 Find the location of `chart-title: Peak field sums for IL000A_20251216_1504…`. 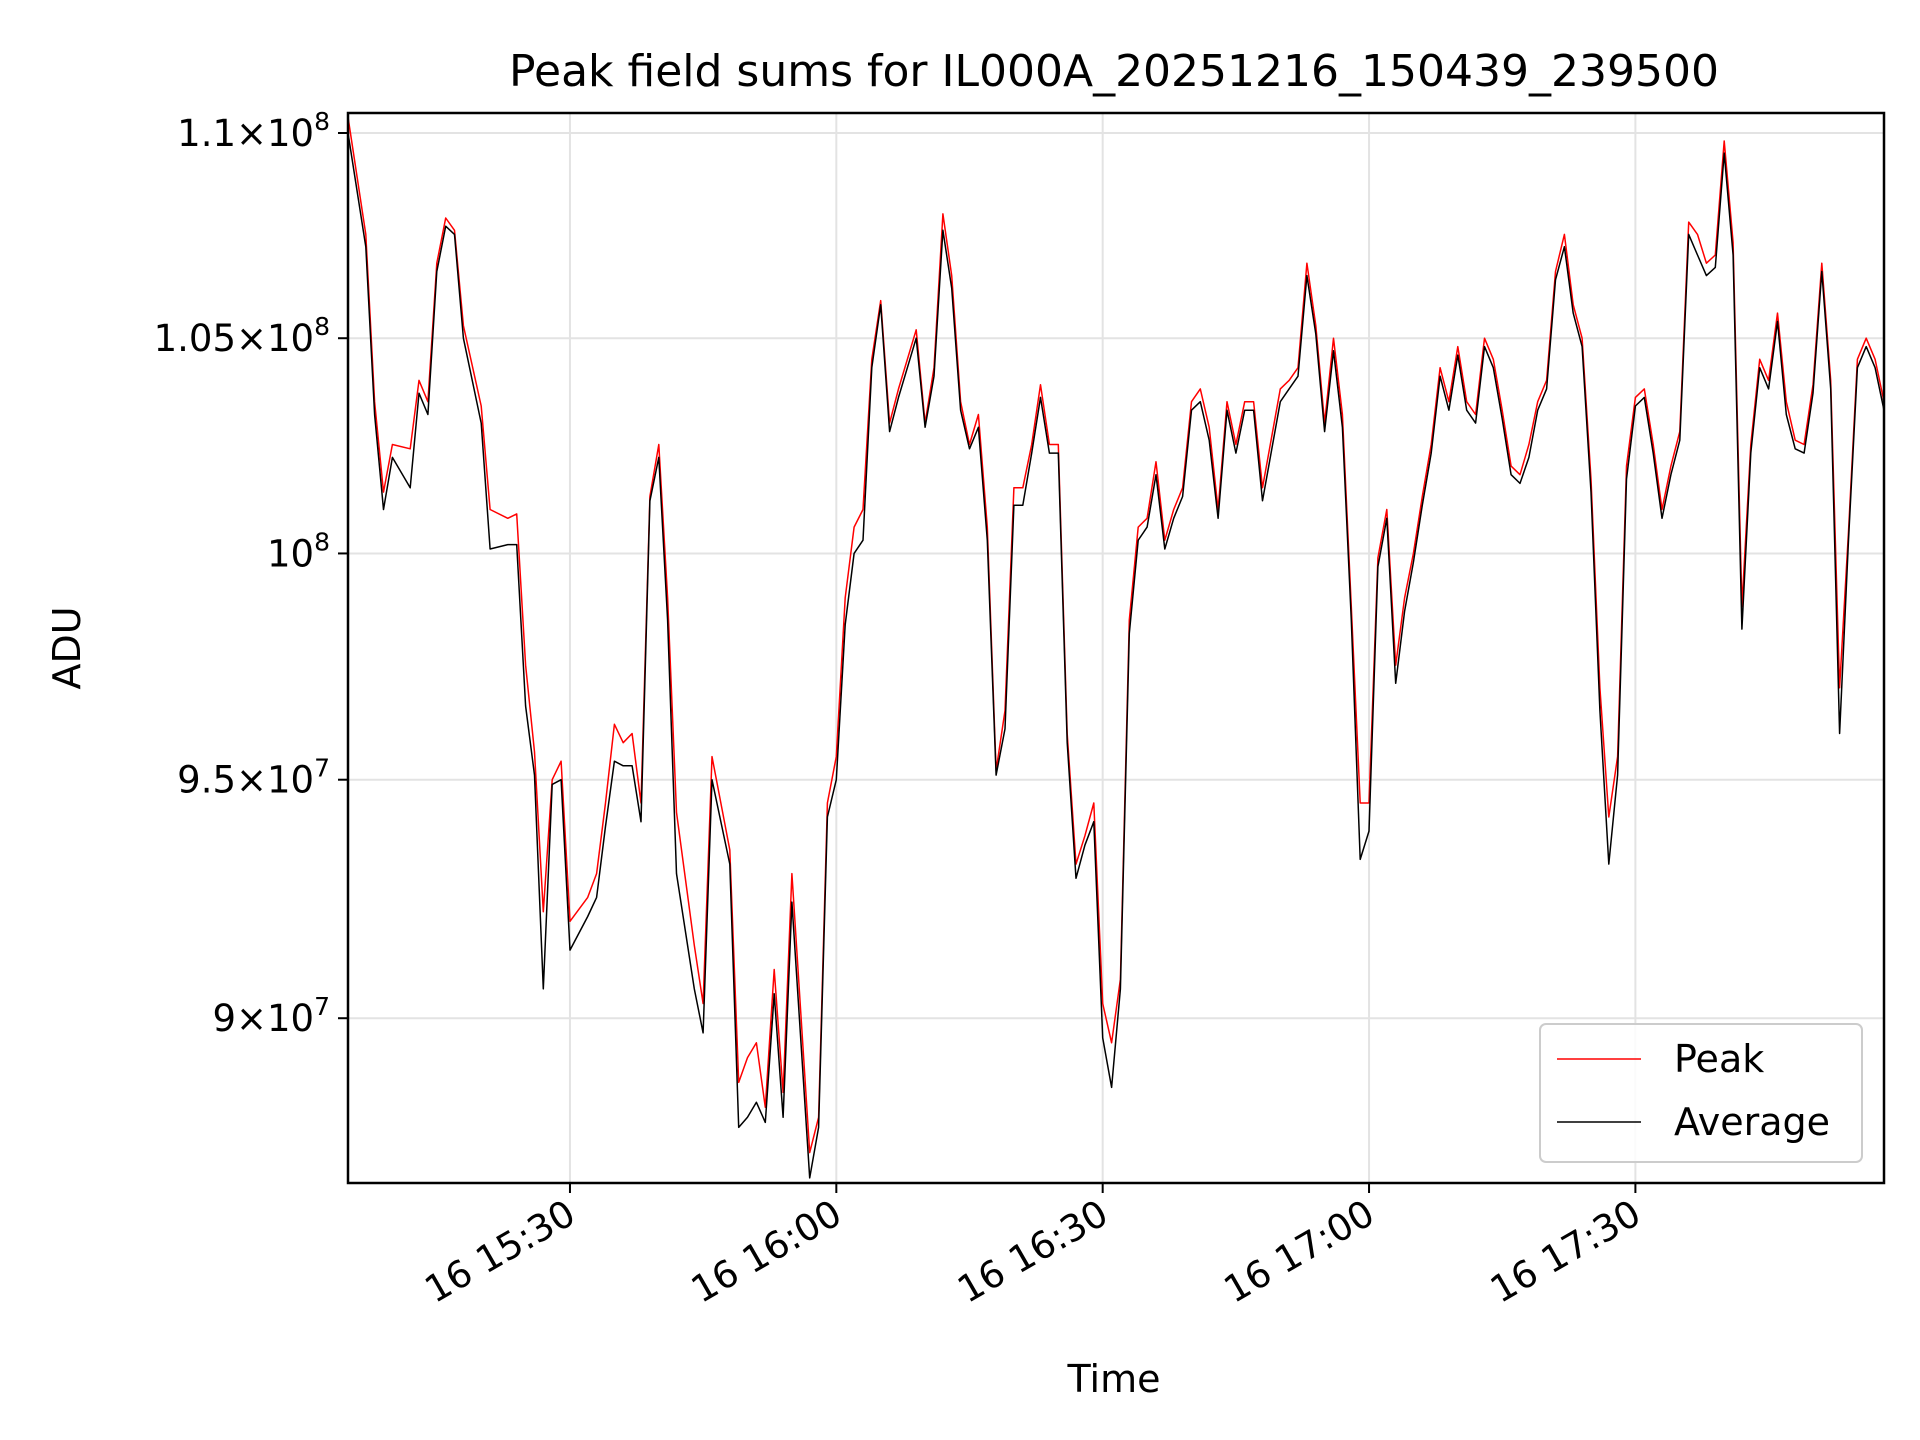

chart-title: Peak field sums for IL000A_20251216_1504… is located at coordinates (1114, 71).